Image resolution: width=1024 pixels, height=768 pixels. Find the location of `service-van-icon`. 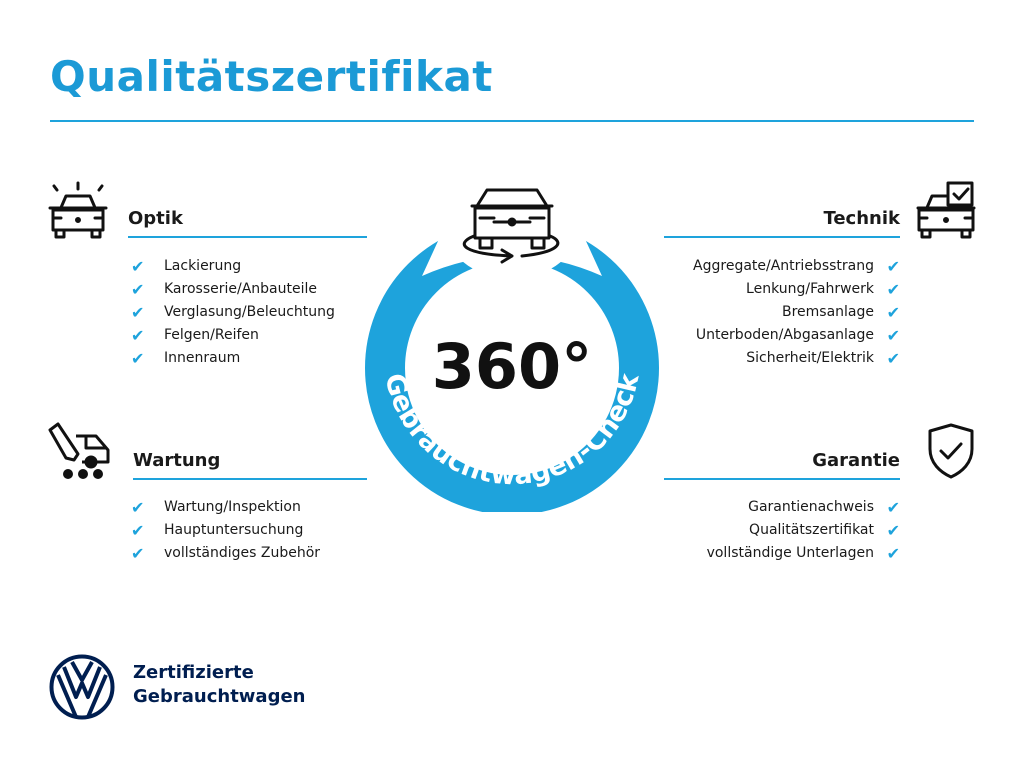

service-van-icon is located at coordinates (79, 450).